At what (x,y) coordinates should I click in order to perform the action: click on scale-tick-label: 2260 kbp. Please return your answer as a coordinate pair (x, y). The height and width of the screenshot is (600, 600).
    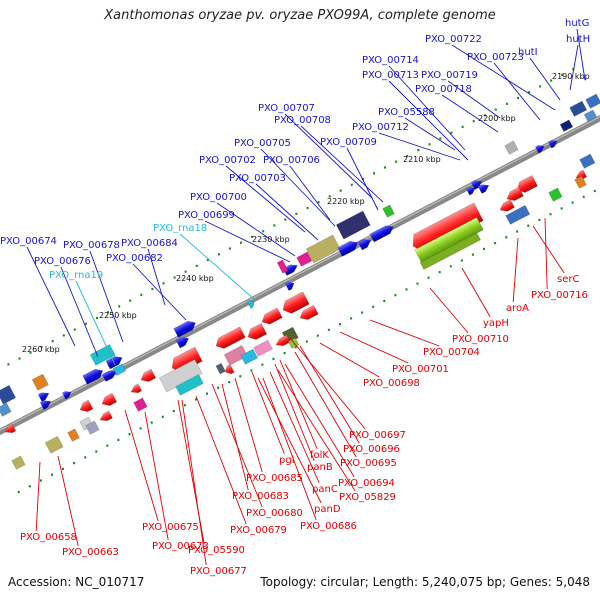
    Looking at the image, I should click on (41, 349).